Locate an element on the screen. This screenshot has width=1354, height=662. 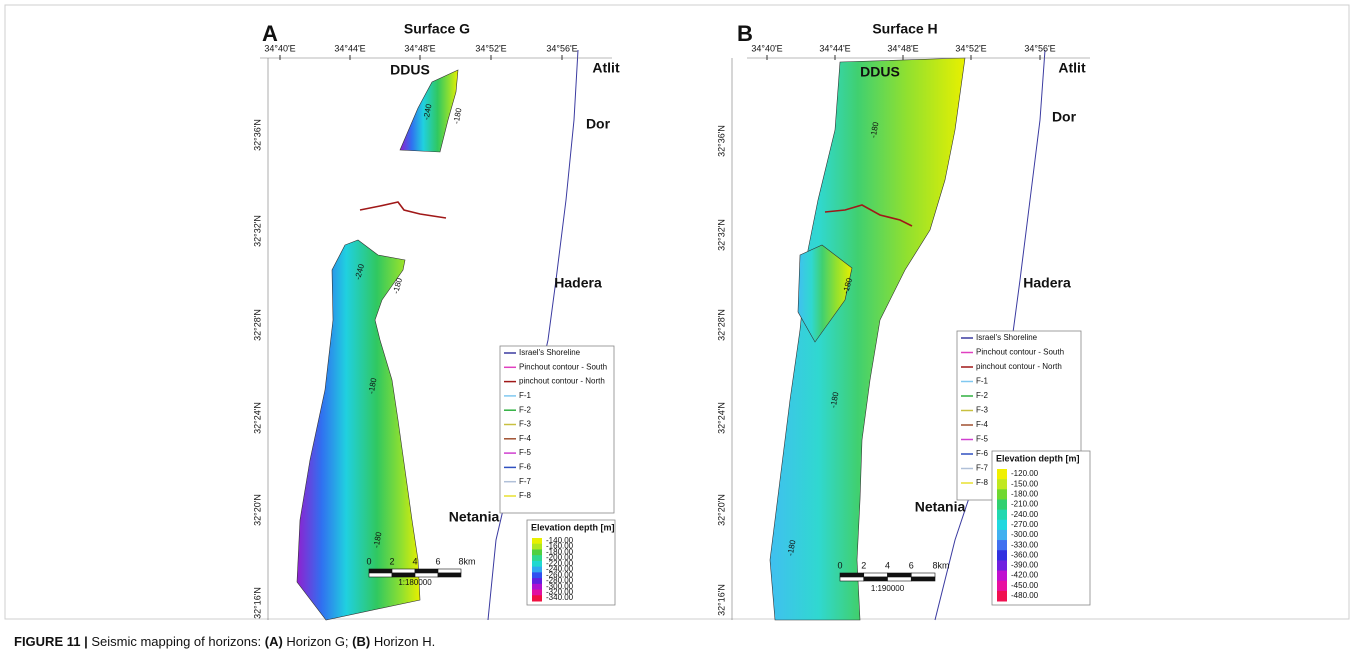
colorbar-label: -200.00 is located at coordinates (560, 557).